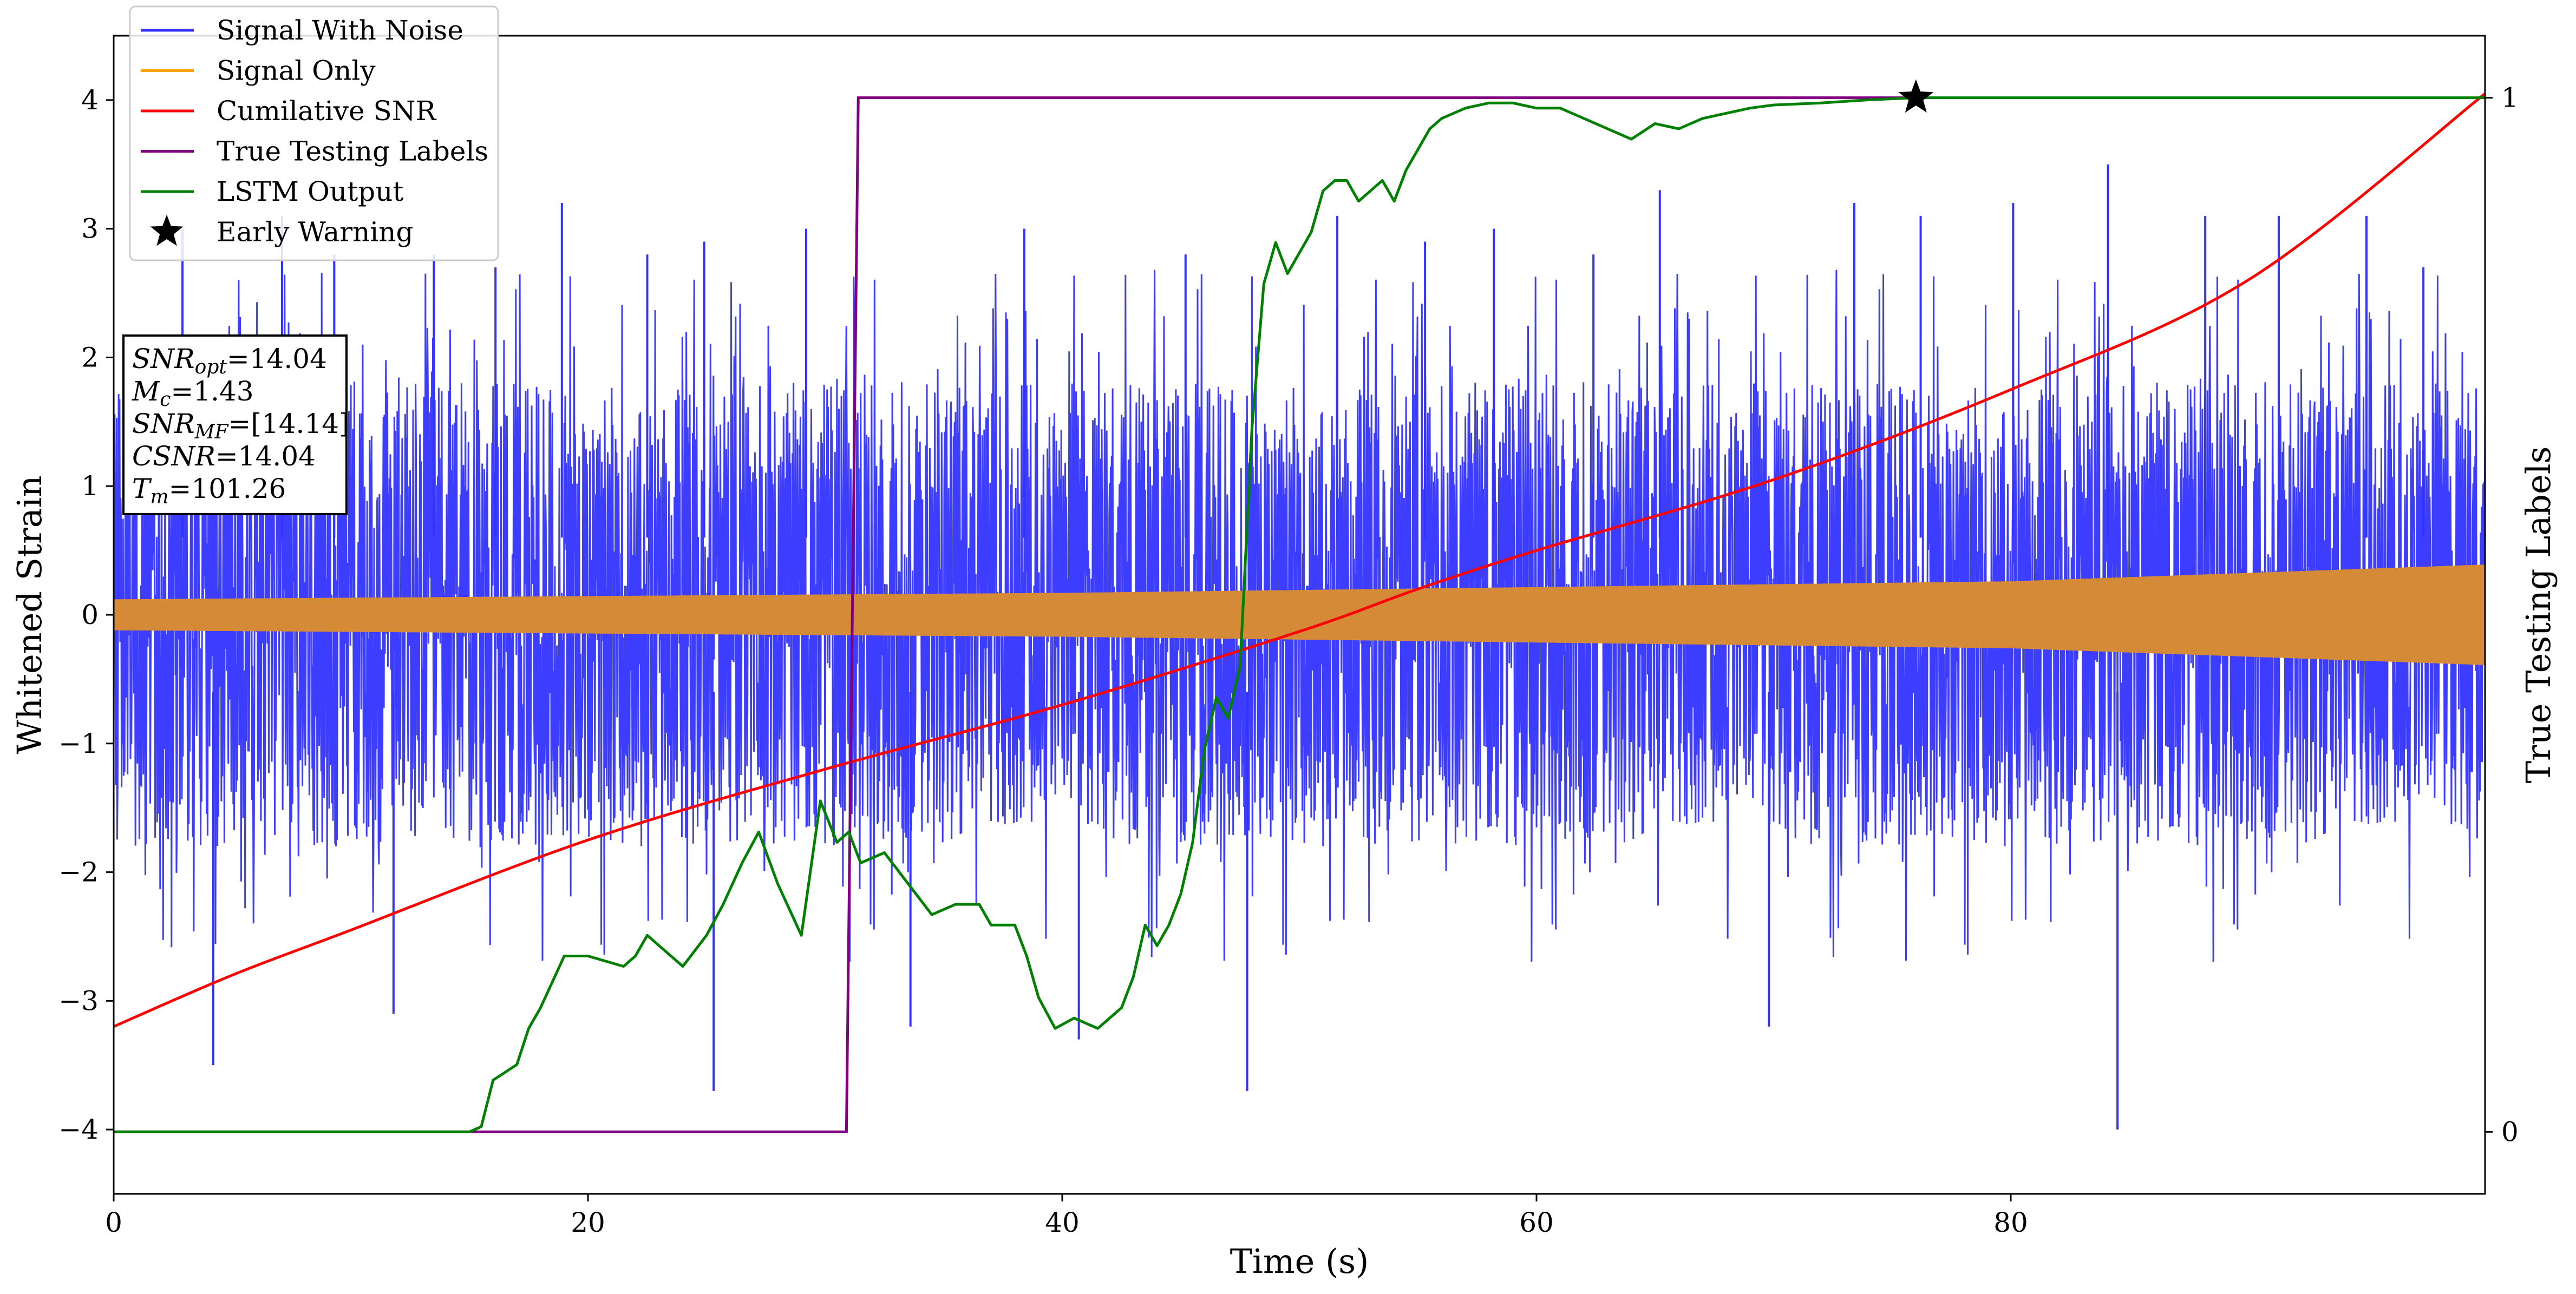 The width and height of the screenshot is (2576, 1294). I want to click on x-axis-label: Time (s), so click(1300, 1261).